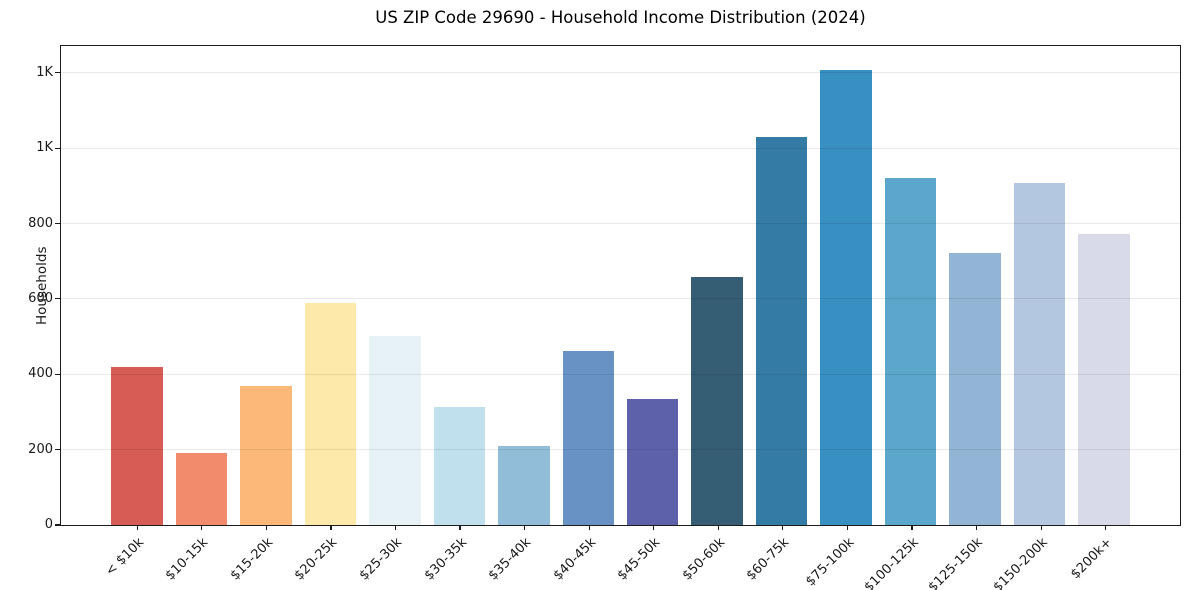  Describe the element at coordinates (124, 557) in the screenshot. I see `x-tick-label: < $10k` at that location.